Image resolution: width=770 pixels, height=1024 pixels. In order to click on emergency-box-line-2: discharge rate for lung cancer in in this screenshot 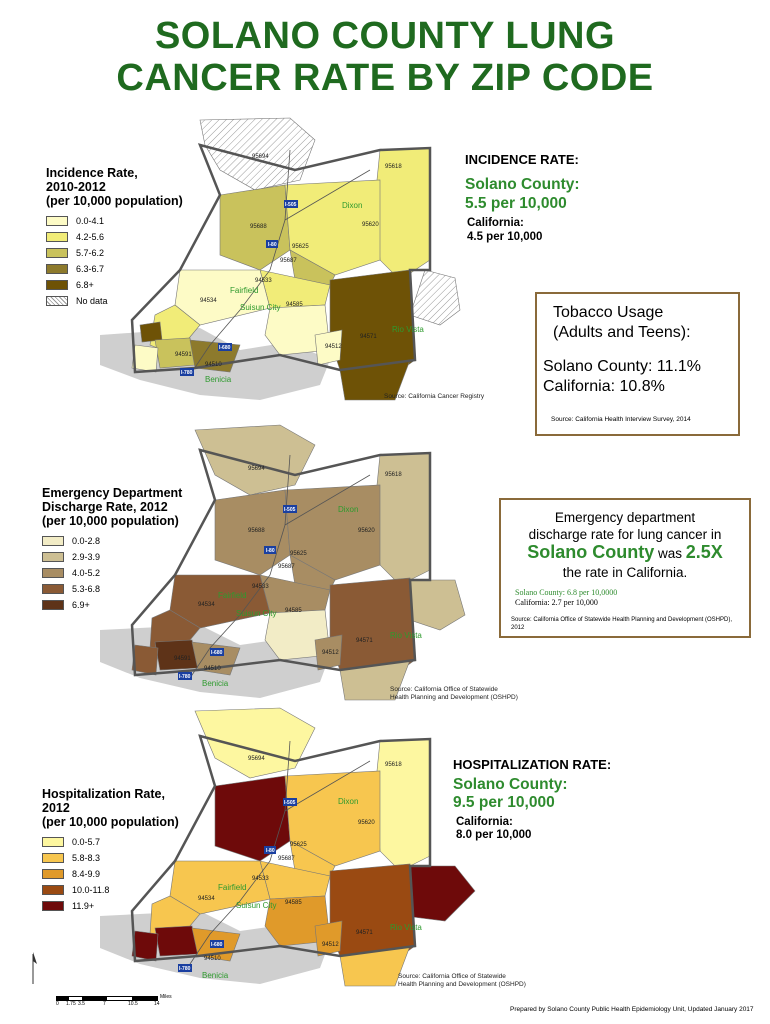, I will do `click(625, 534)`.